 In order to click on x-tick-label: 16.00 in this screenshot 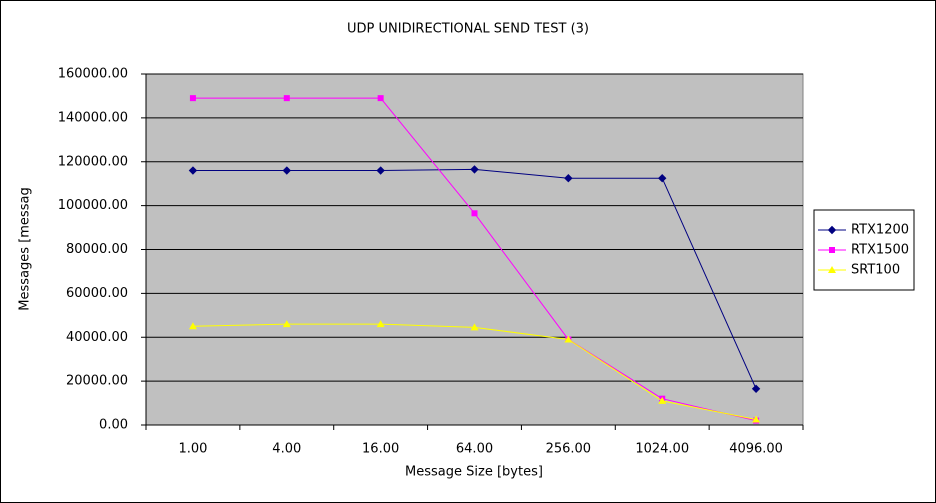, I will do `click(380, 449)`.